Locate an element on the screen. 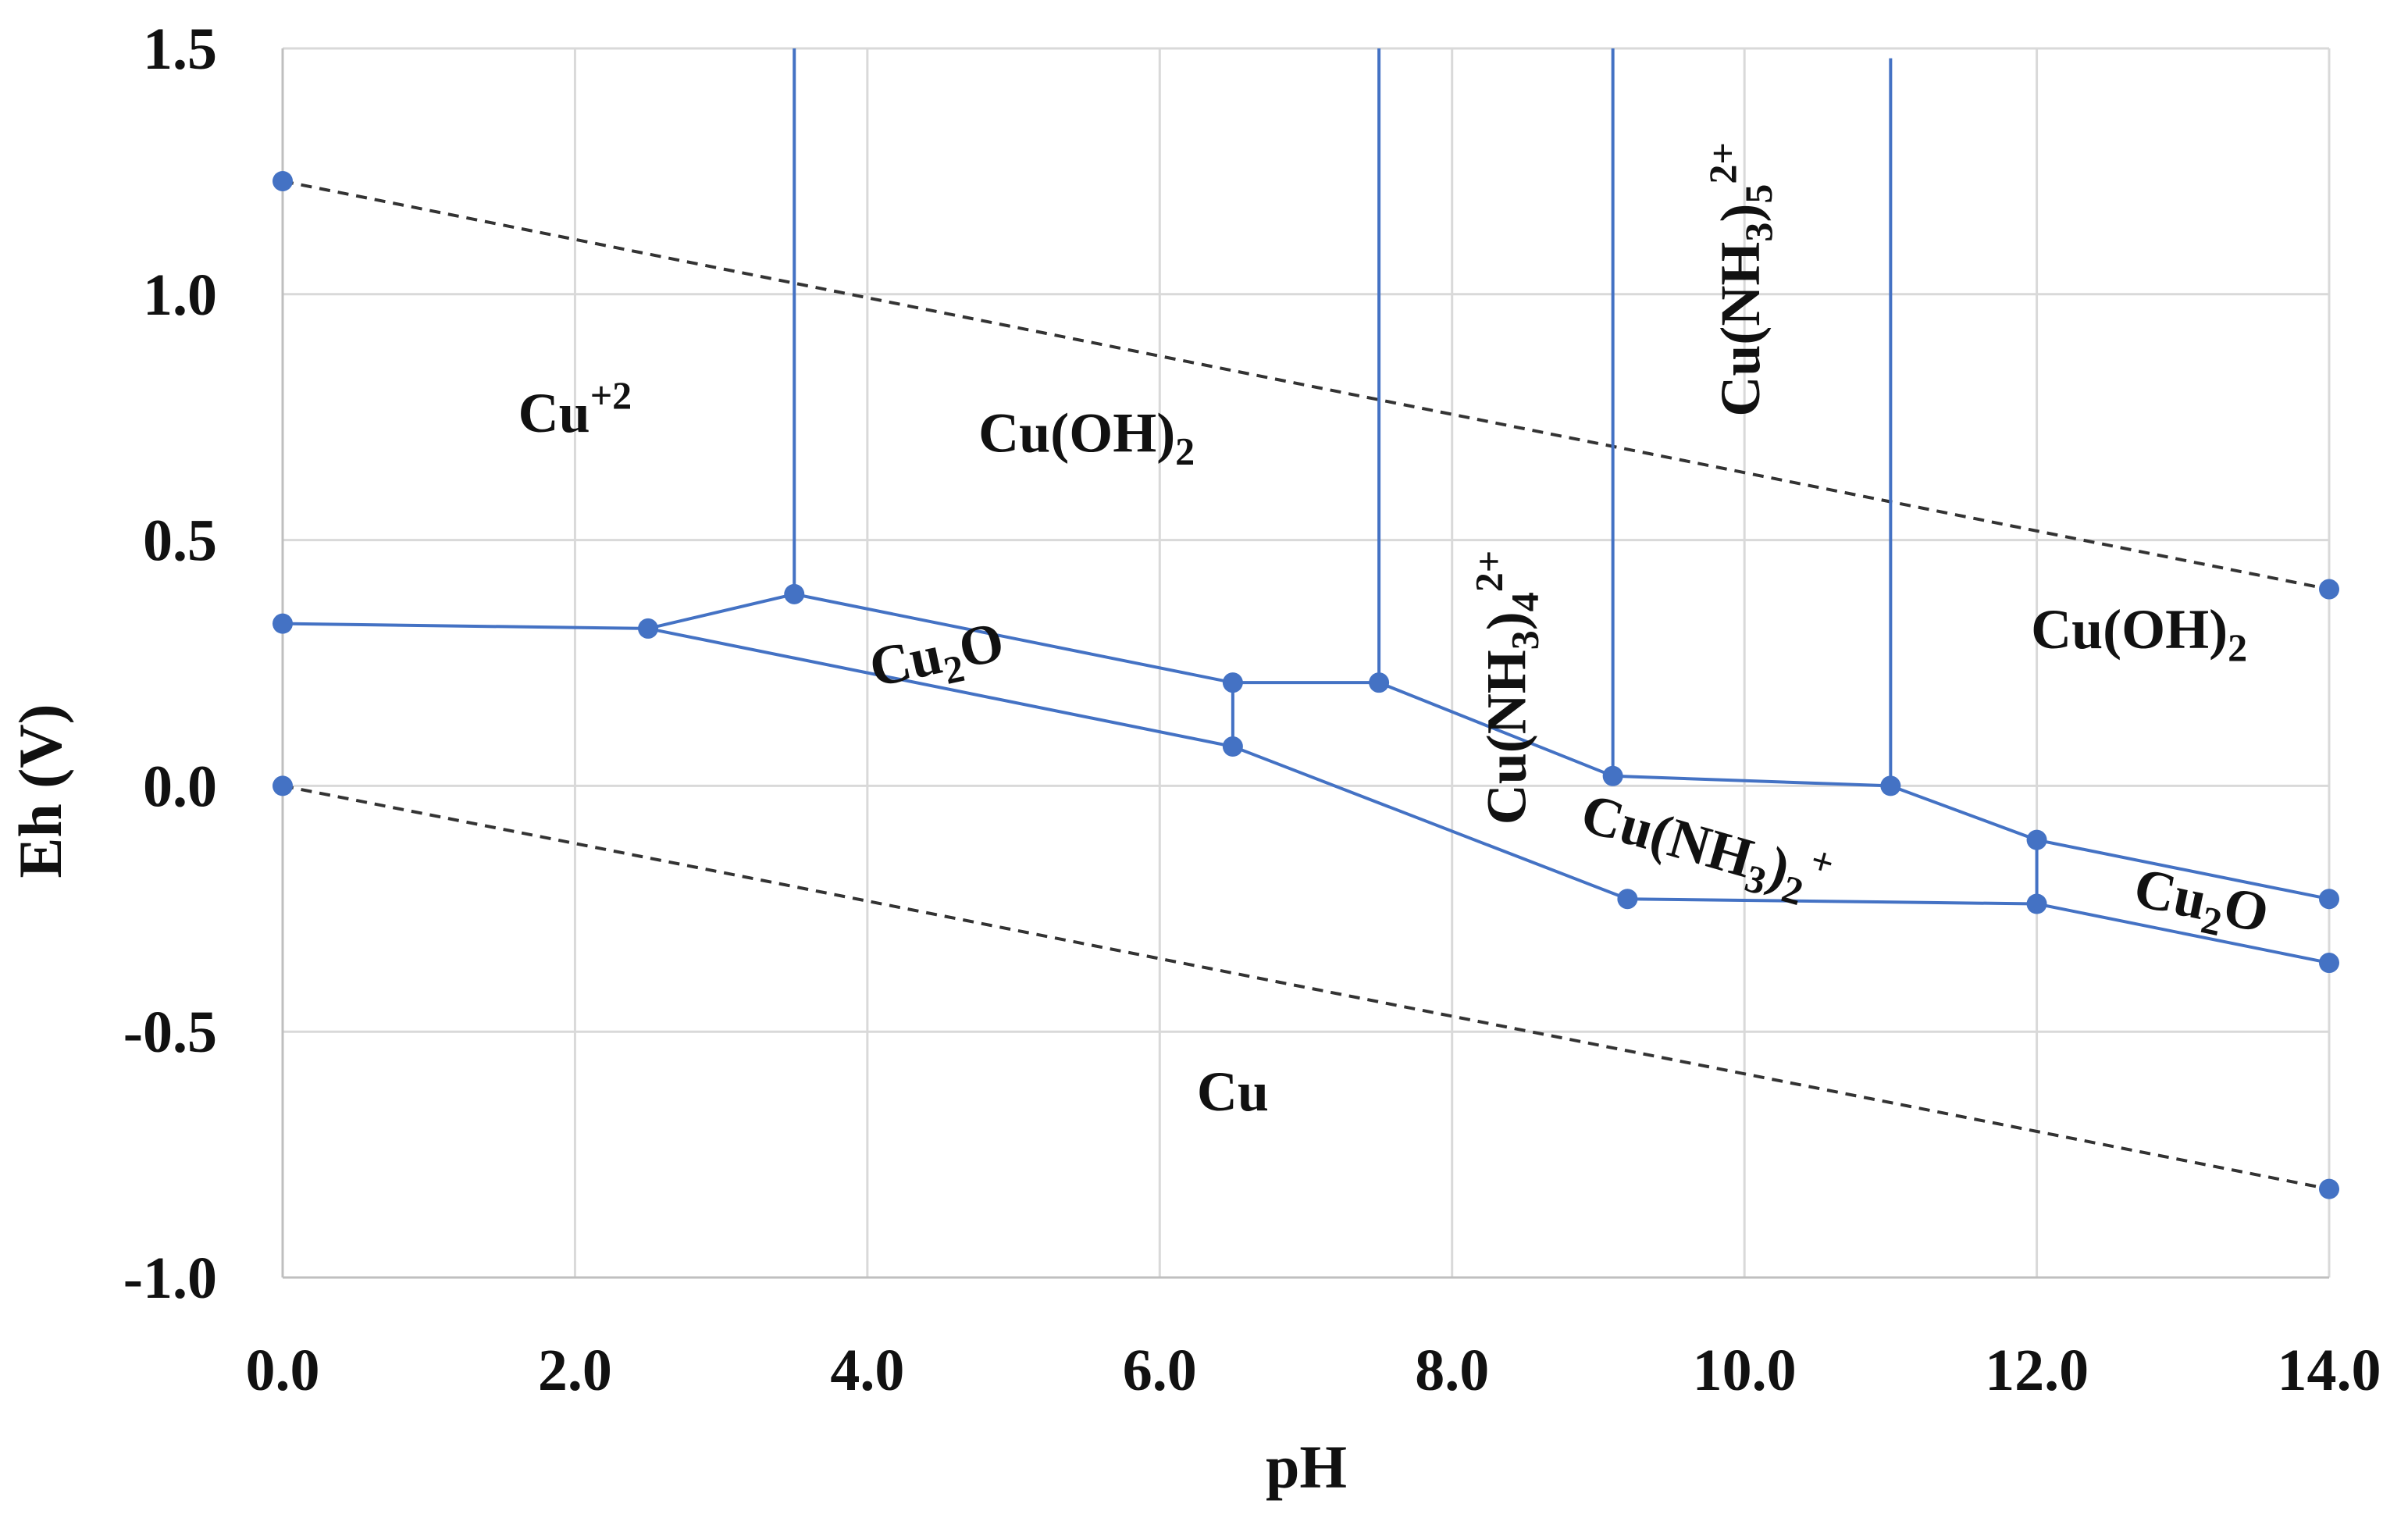 This screenshot has height=1518, width=2408. x-tick-label: 2.0 is located at coordinates (575, 1370).